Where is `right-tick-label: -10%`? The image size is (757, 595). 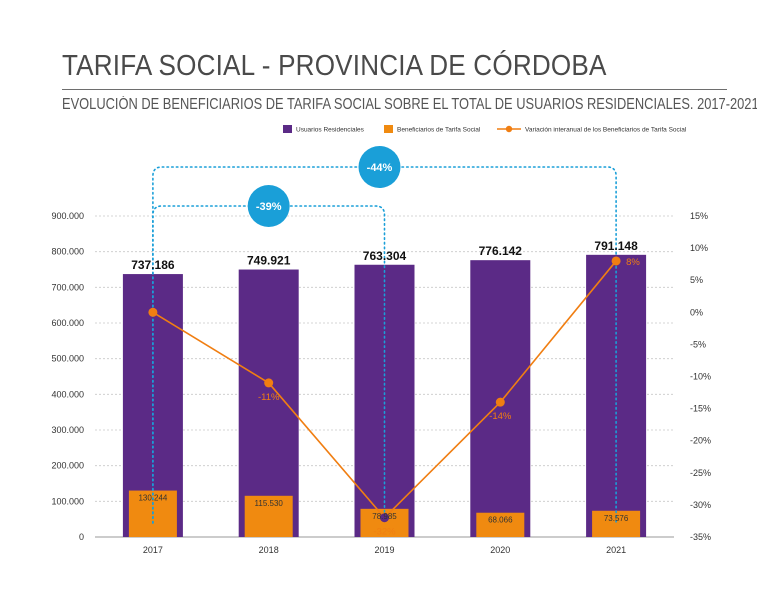
right-tick-label: -10% is located at coordinates (700, 377).